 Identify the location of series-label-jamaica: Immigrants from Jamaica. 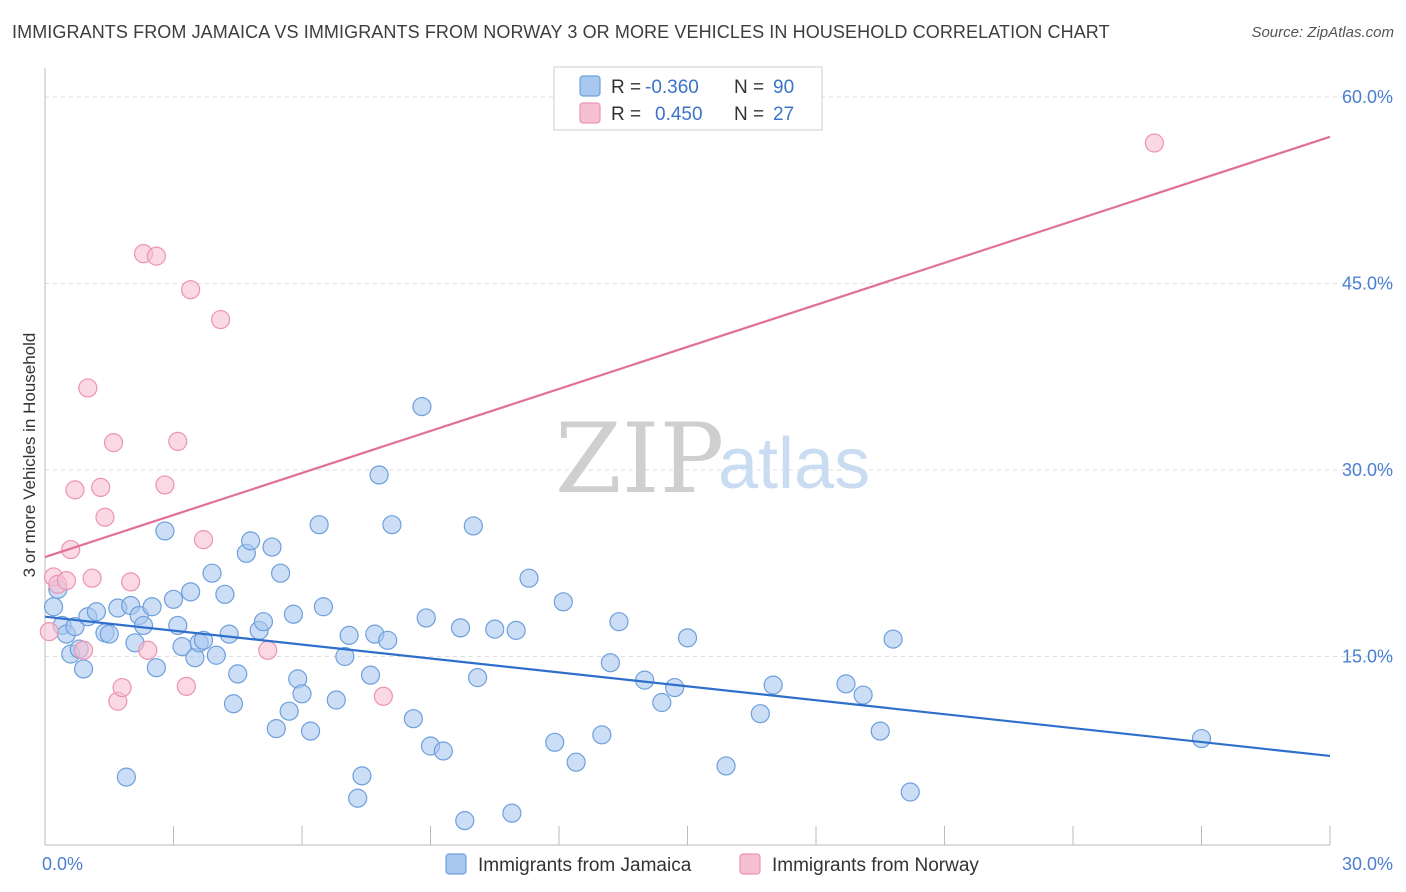
(585, 865).